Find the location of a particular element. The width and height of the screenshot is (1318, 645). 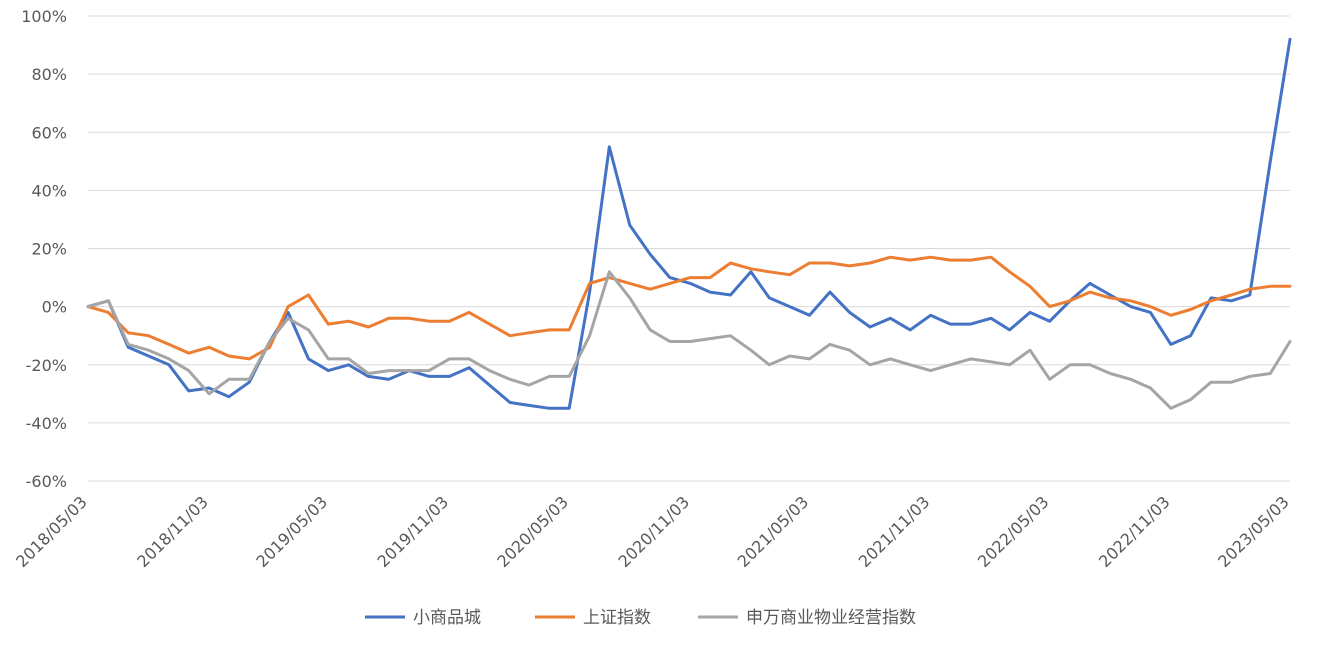

y-axis-ticks: 100% 80% 60% 40% 20% 0% -20% -40% -60% is located at coordinates (44, 249).